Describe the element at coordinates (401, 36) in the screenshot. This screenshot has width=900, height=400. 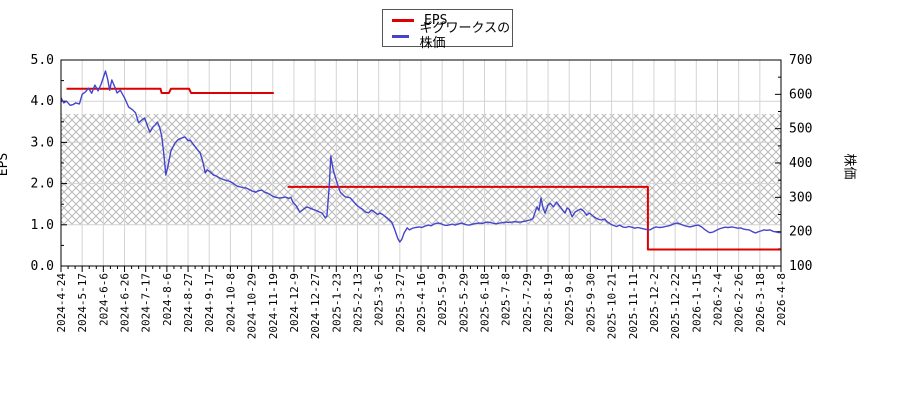
I see `stock-line-swatch` at that location.